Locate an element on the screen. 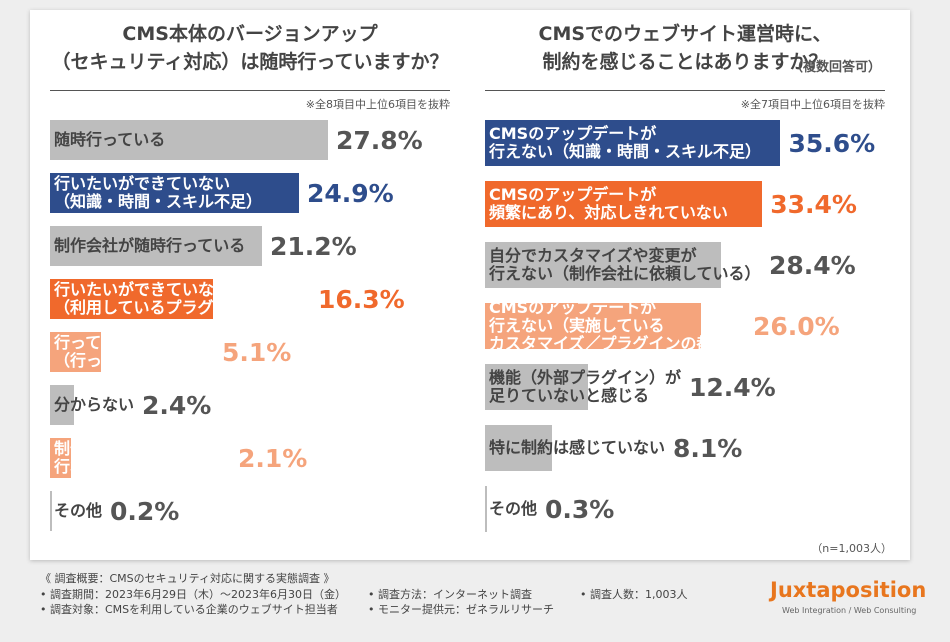 The width and height of the screenshot is (950, 642). bar-label: 自分でカスタマイズや変更が 行えない（制作会社に依頼している） is located at coordinates (625, 264).